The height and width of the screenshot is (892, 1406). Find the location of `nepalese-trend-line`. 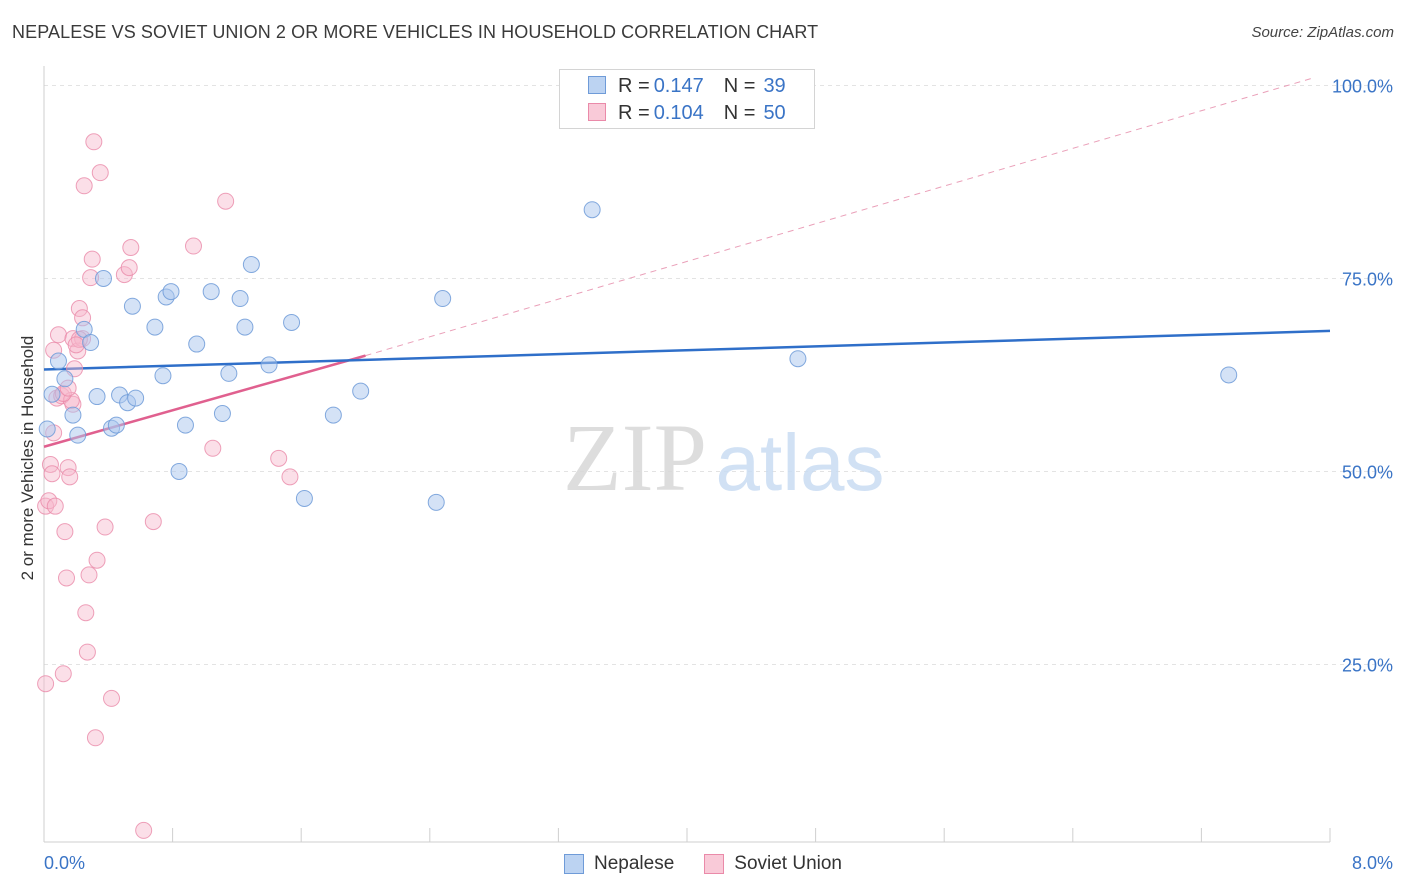

nepalese-trend-line is located at coordinates (687, 350).